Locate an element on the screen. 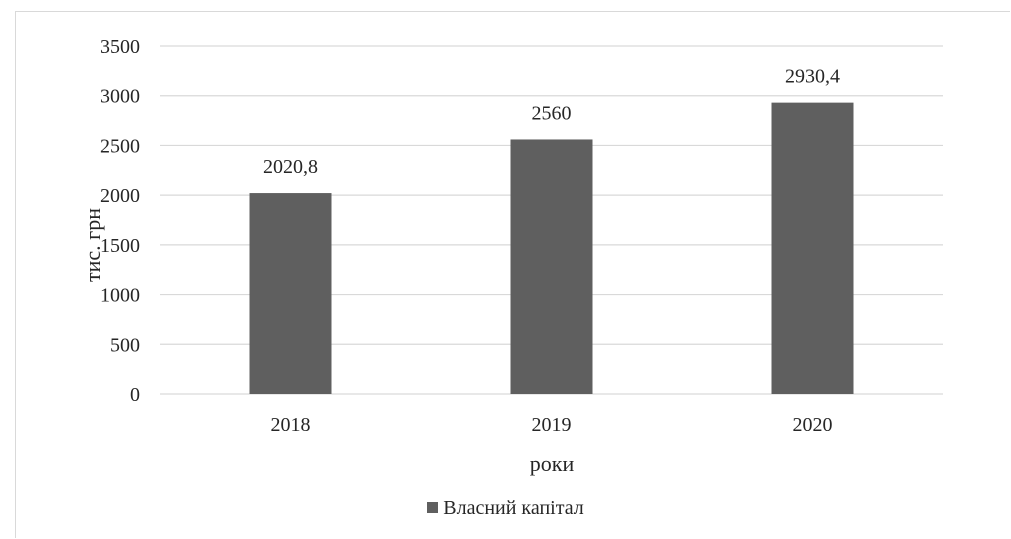 This screenshot has width=1011, height=539. data-label: 2560 is located at coordinates (552, 113).